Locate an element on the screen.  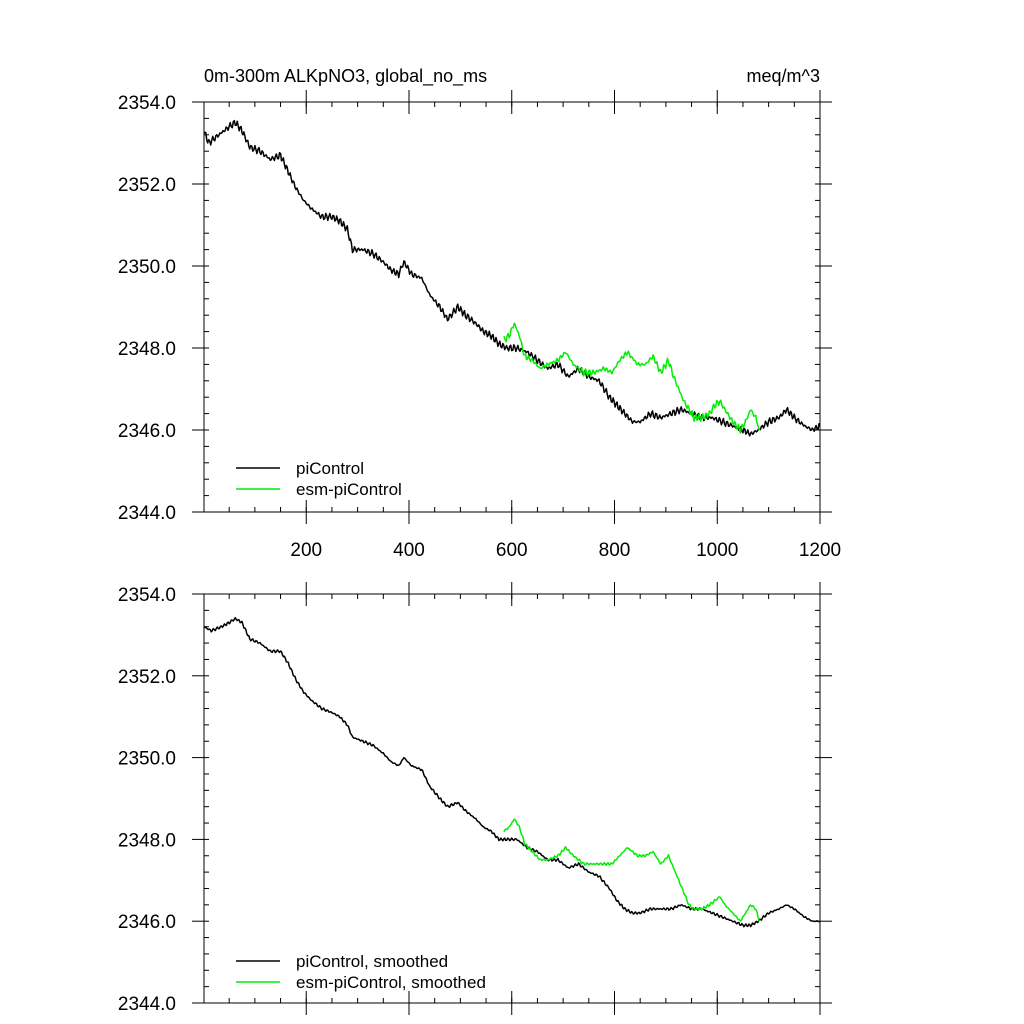
x-tick-label: 800 is located at coordinates (615, 550).